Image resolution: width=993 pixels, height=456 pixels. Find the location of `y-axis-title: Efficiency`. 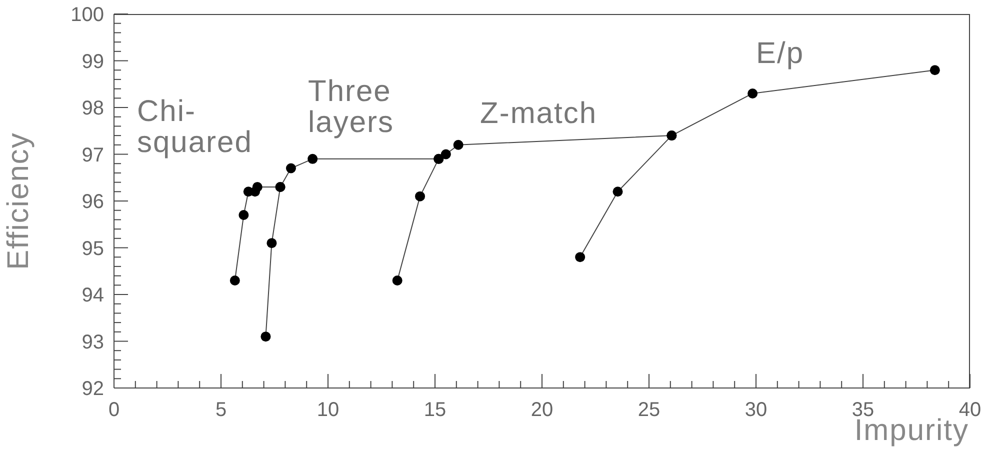

y-axis-title: Efficiency is located at coordinates (19, 201).